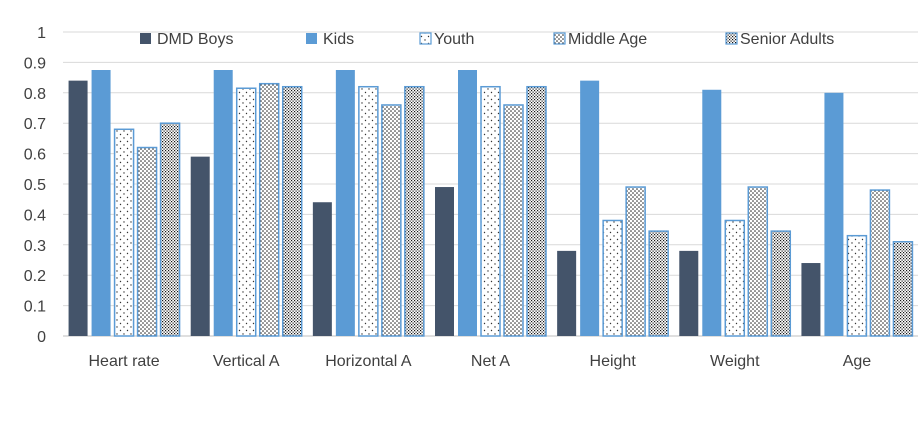 Image resolution: width=924 pixels, height=430 pixels. I want to click on legend-item: Middle Age, so click(600, 39).